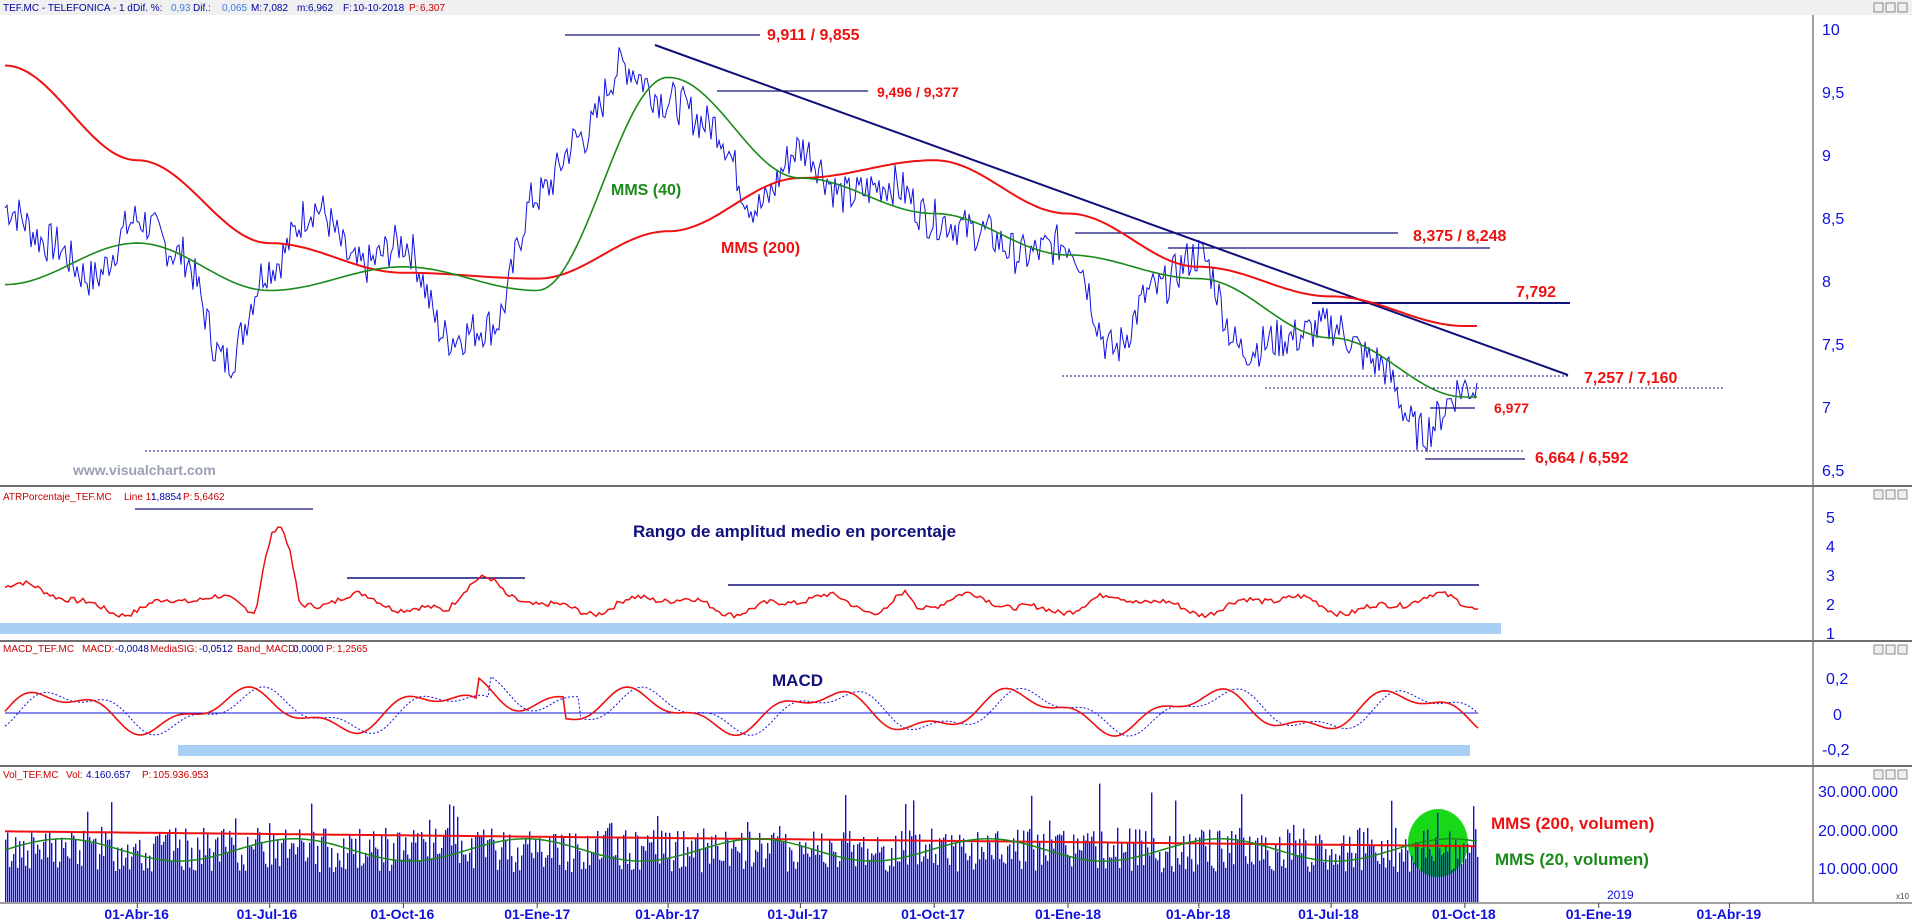  Describe the element at coordinates (202, 8) in the screenshot. I see `price-header-dif-label: Dif.:` at that location.